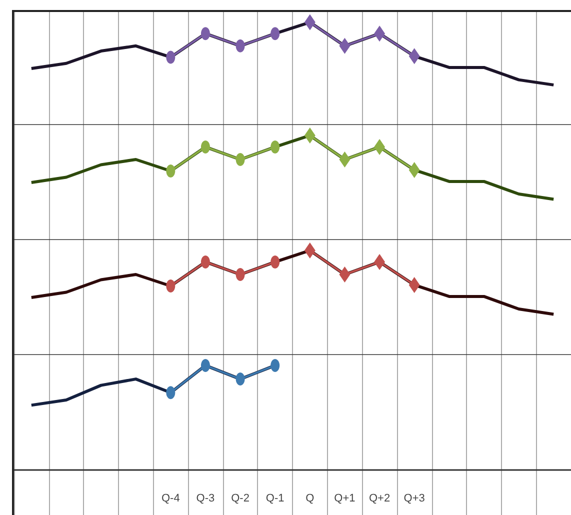 The width and height of the screenshot is (571, 515). Describe the element at coordinates (345, 498) in the screenshot. I see `x-tick-label: Q+1` at that location.